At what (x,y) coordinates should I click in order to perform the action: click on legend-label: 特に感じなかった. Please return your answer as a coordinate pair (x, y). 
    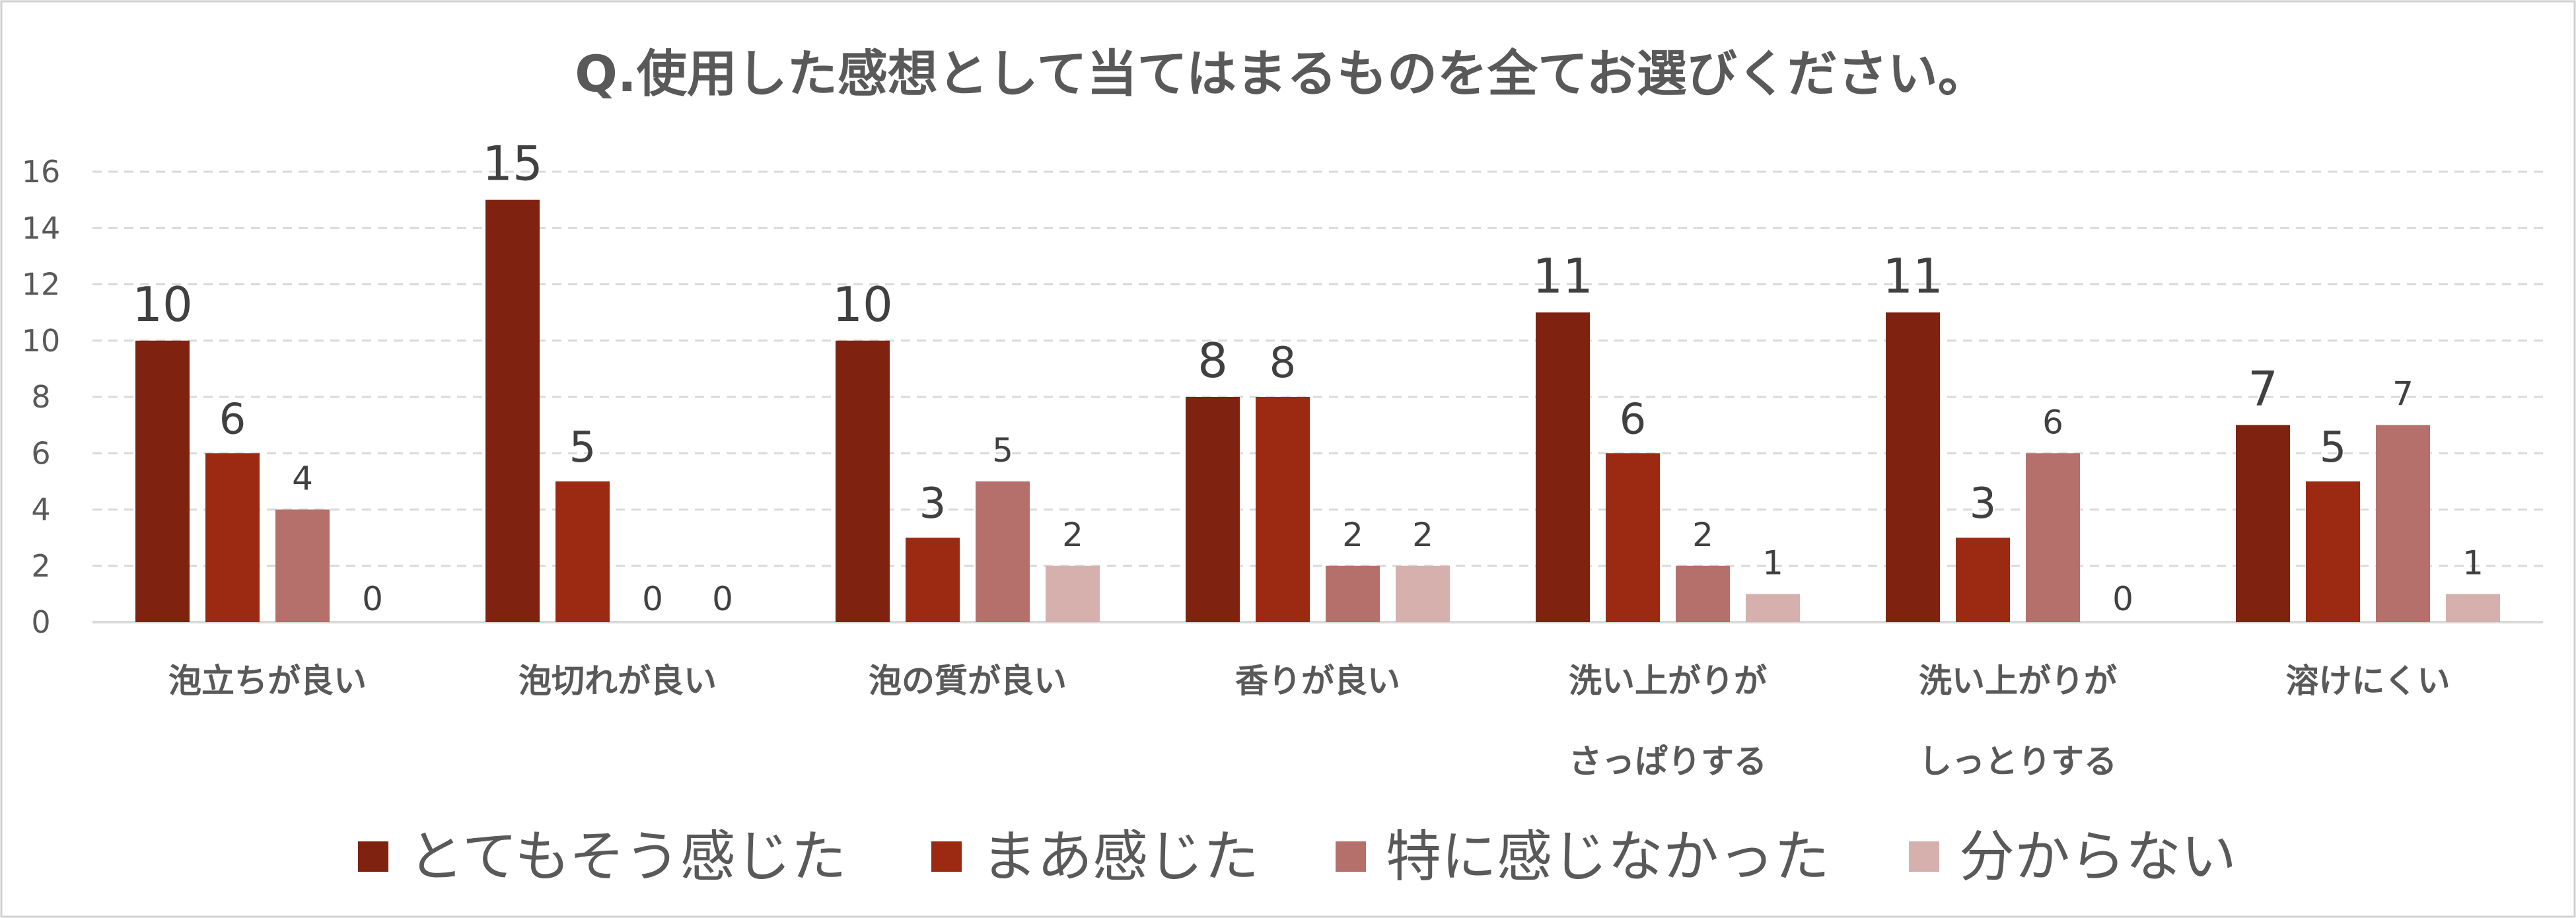
    Looking at the image, I should click on (1608, 856).